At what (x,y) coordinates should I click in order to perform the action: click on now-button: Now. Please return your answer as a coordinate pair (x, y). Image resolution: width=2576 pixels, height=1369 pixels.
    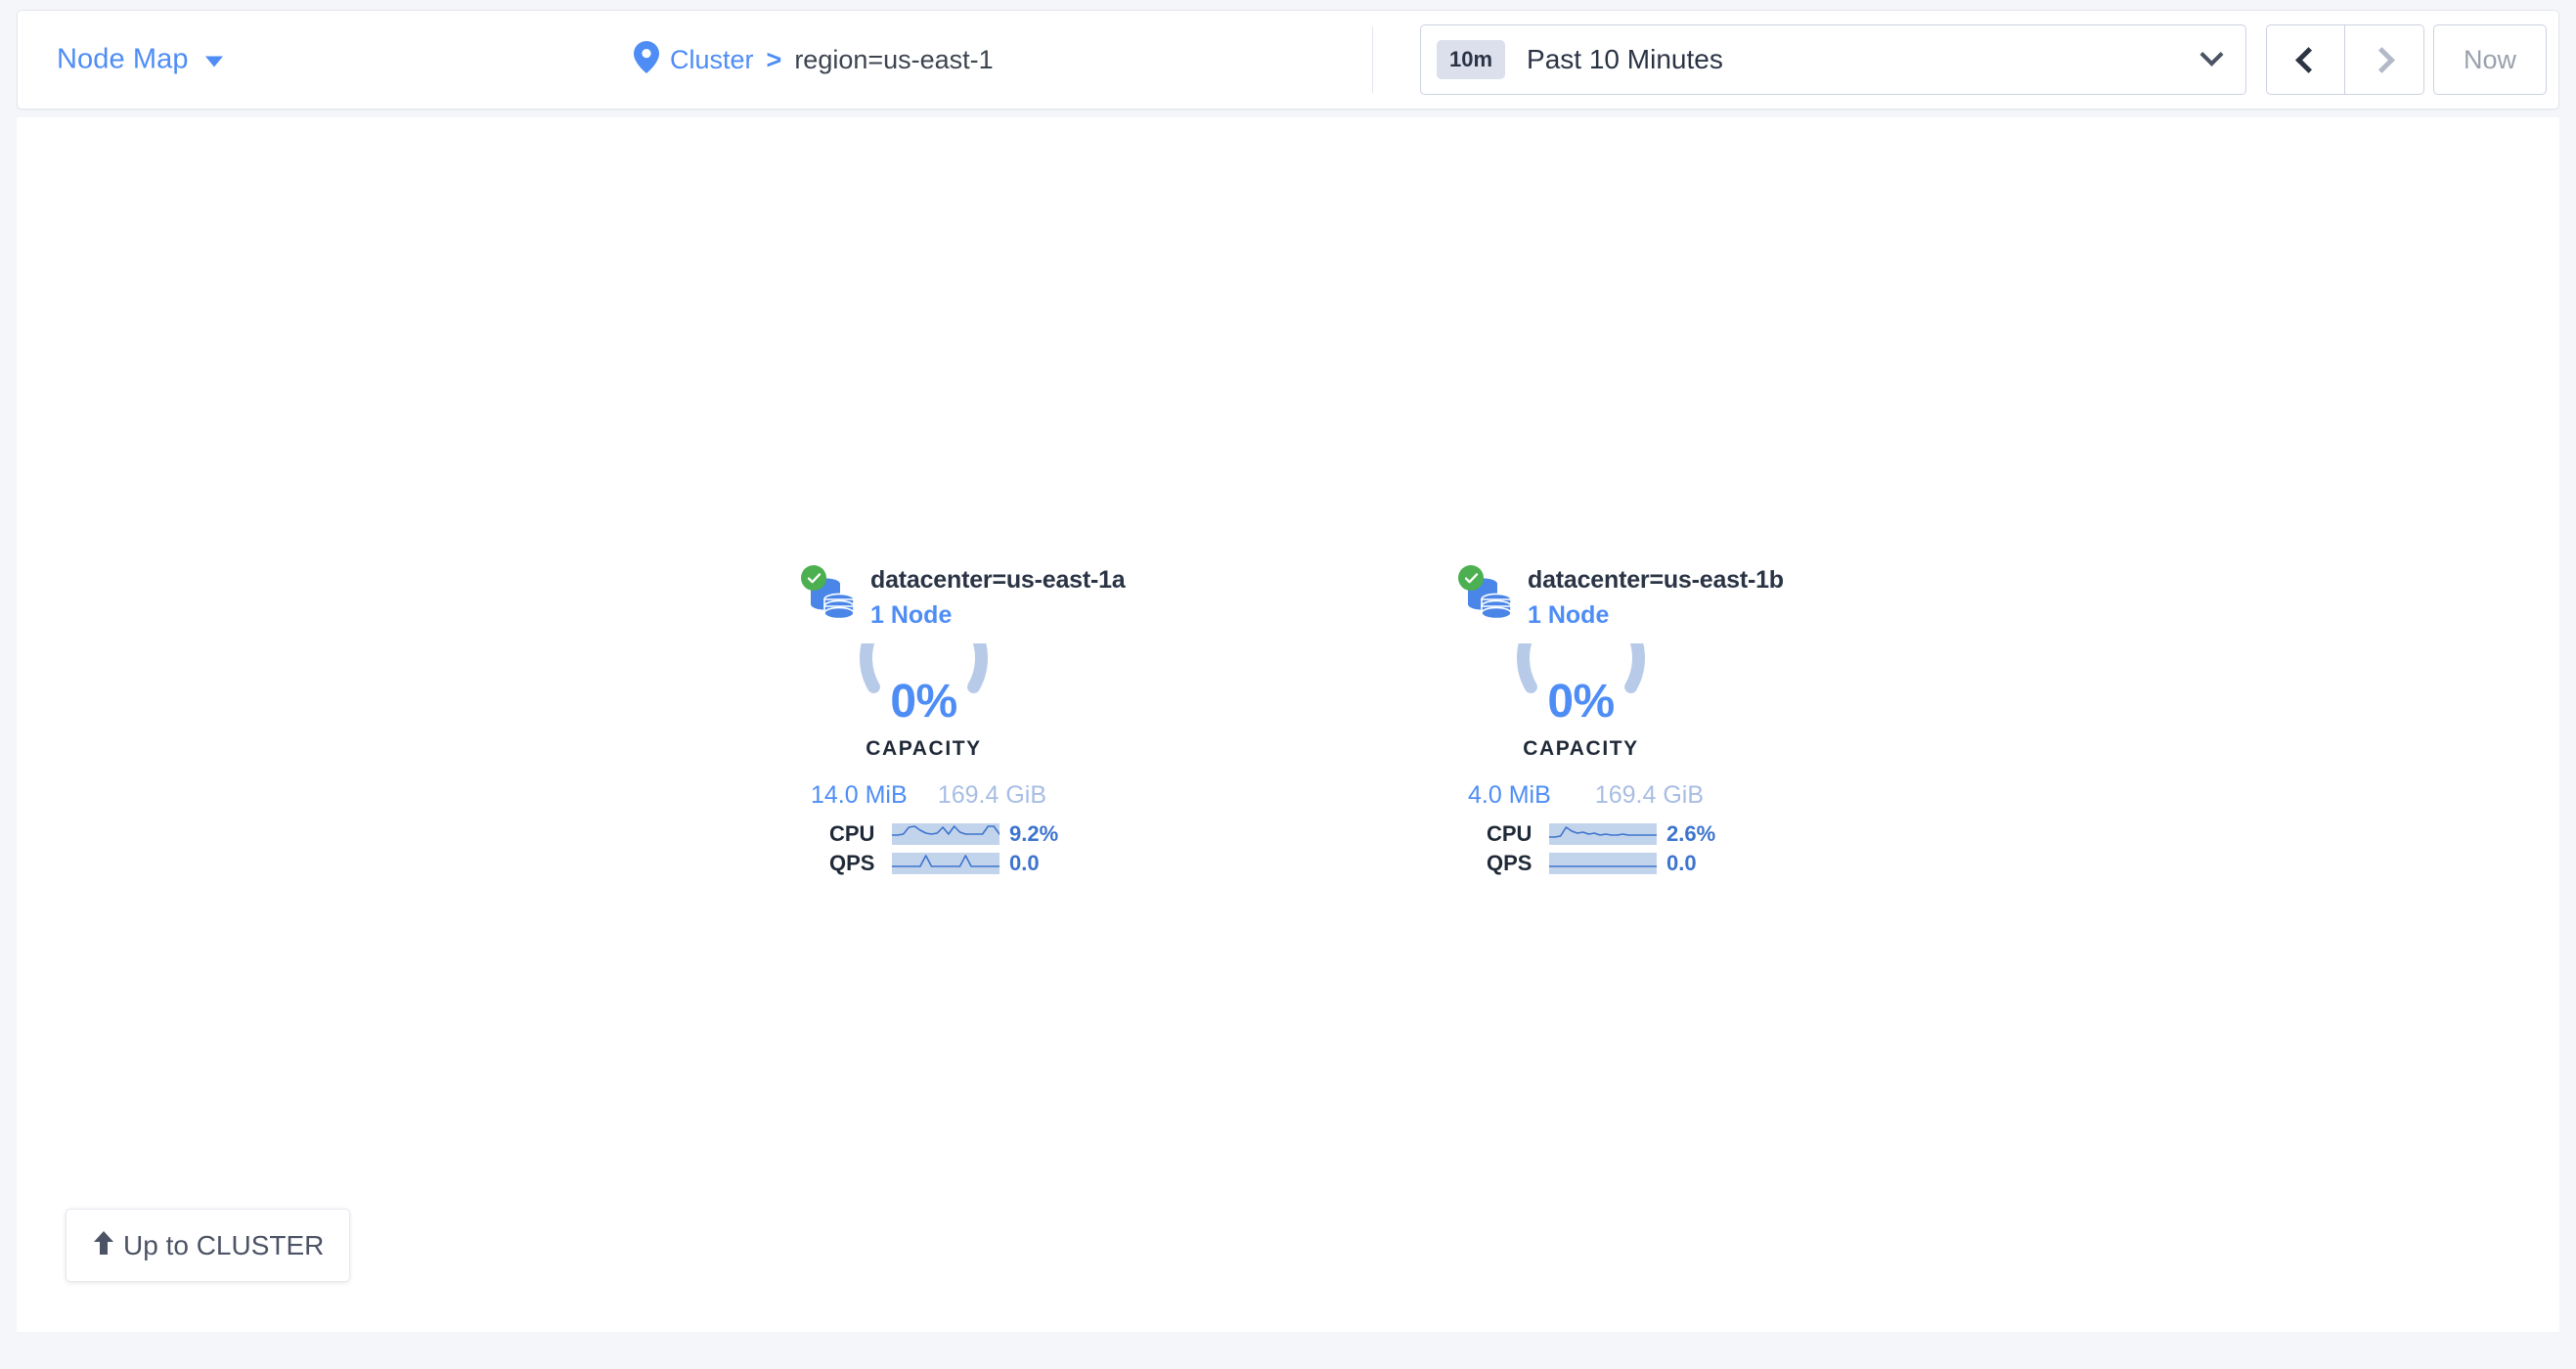
    Looking at the image, I should click on (2490, 60).